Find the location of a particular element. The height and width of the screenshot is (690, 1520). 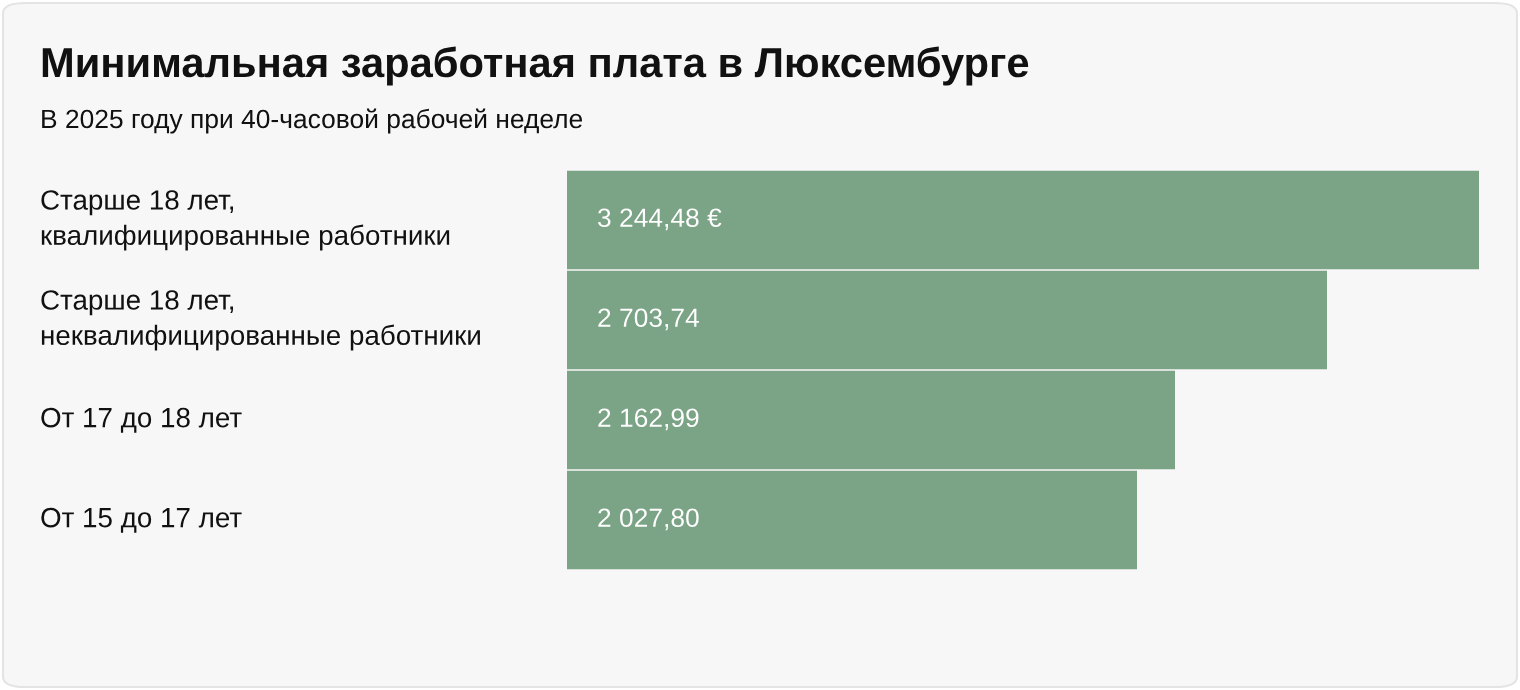

data-label: 3 244,48 € is located at coordinates (660, 219).